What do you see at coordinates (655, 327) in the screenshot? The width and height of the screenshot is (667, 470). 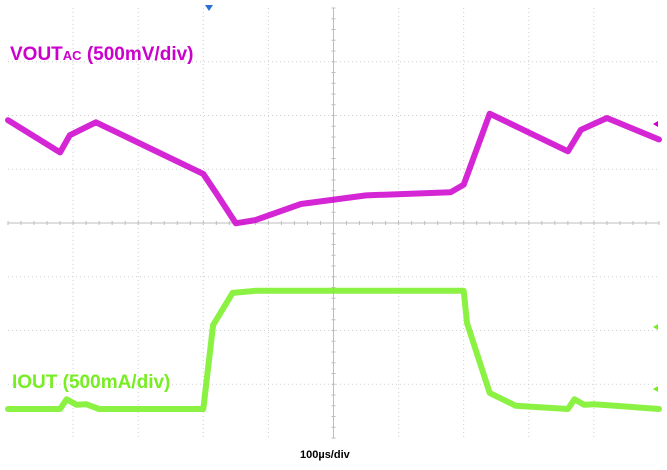 I see `iout-trigger-marker` at bounding box center [655, 327].